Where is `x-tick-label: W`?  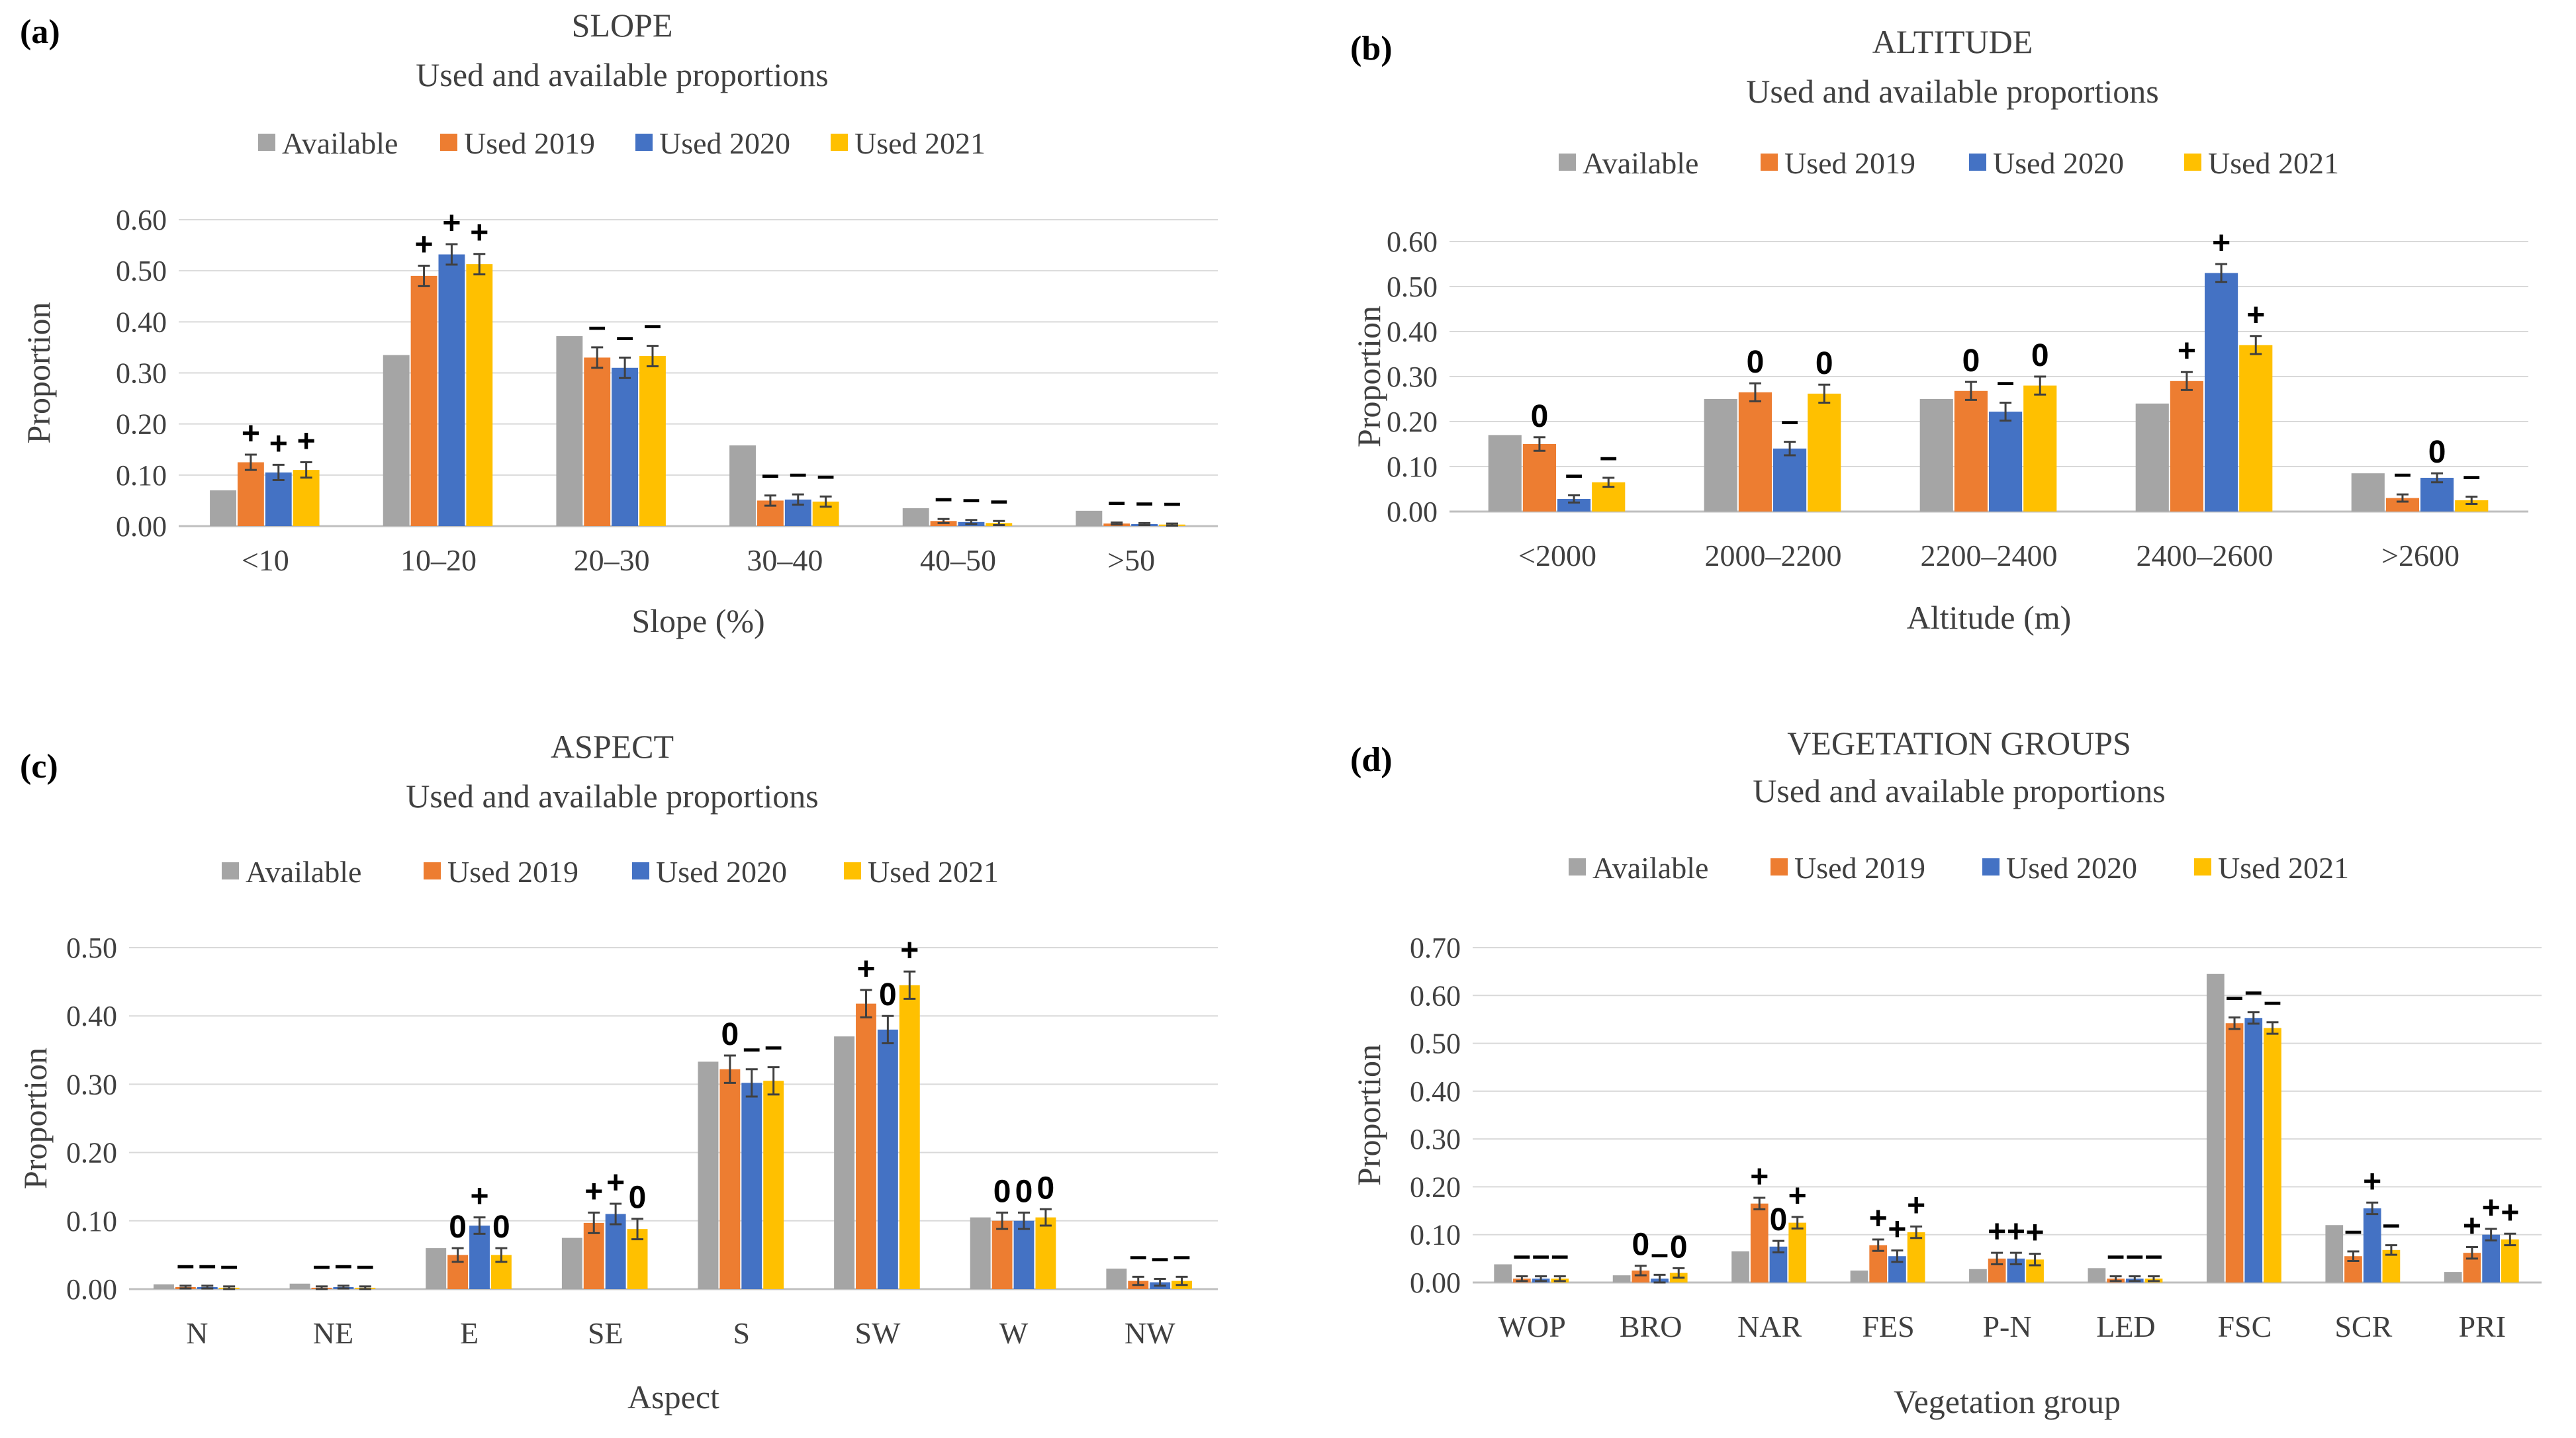
x-tick-label: W is located at coordinates (1014, 1333).